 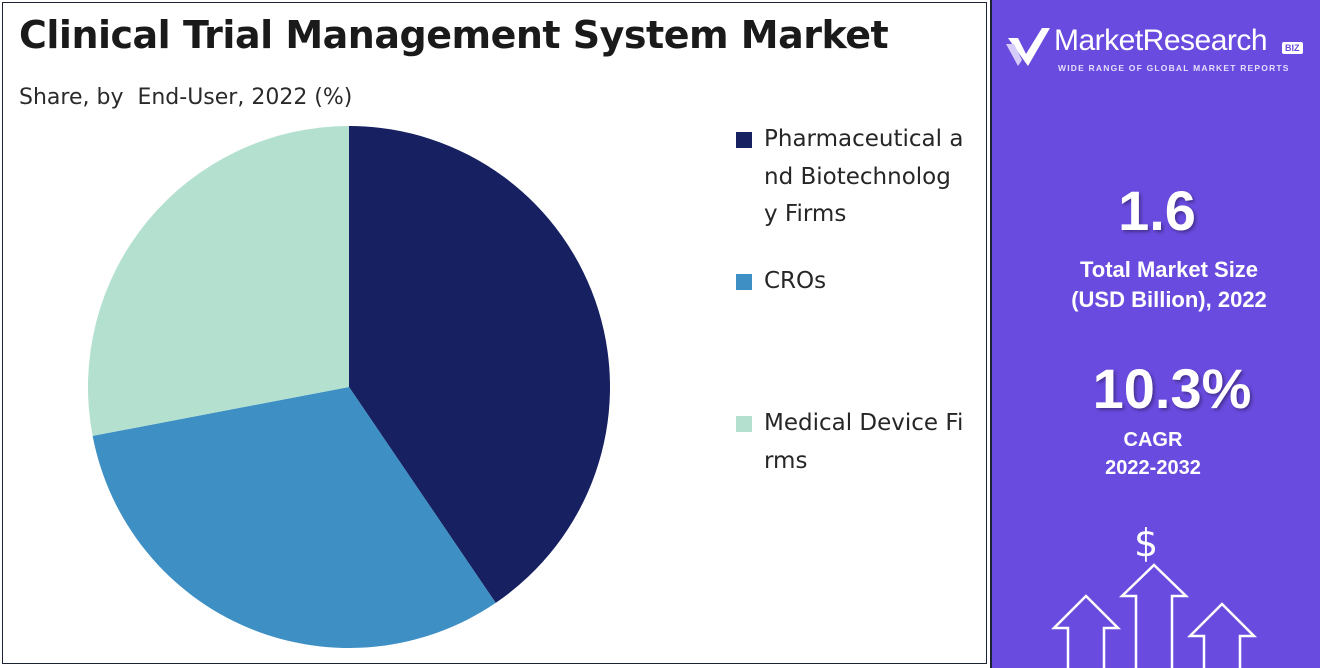 What do you see at coordinates (864, 442) in the screenshot?
I see `legend-label-medical-device: Medical Device Firms` at bounding box center [864, 442].